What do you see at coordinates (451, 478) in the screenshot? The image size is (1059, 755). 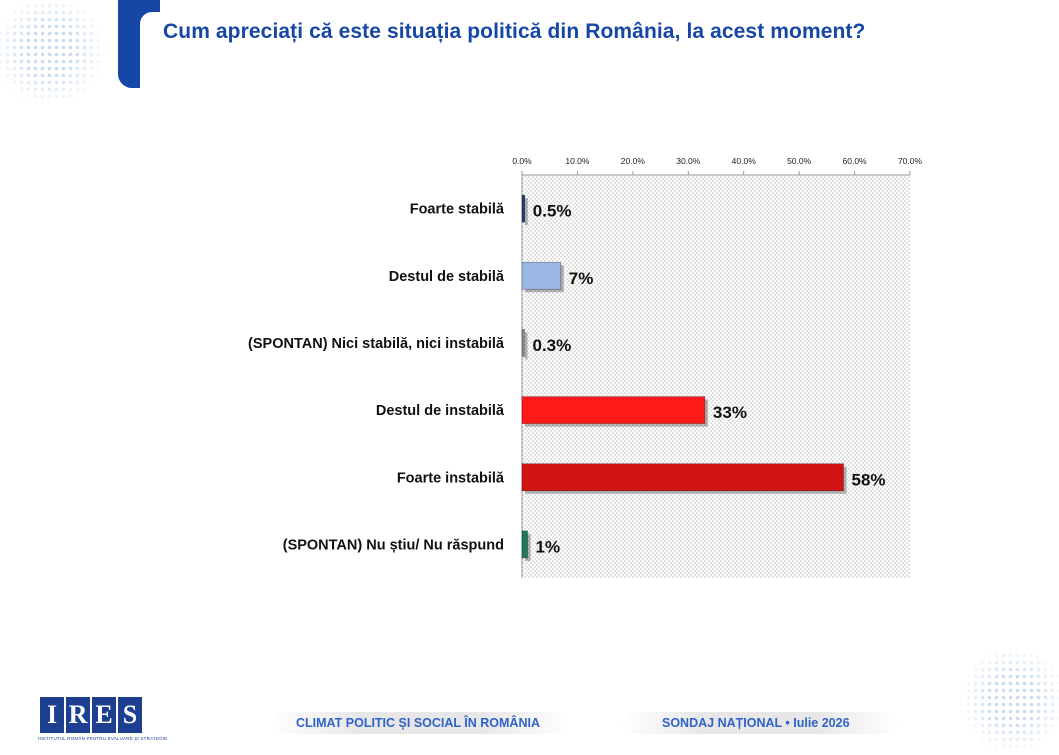 I see `category-label: Foarte instabilă` at bounding box center [451, 478].